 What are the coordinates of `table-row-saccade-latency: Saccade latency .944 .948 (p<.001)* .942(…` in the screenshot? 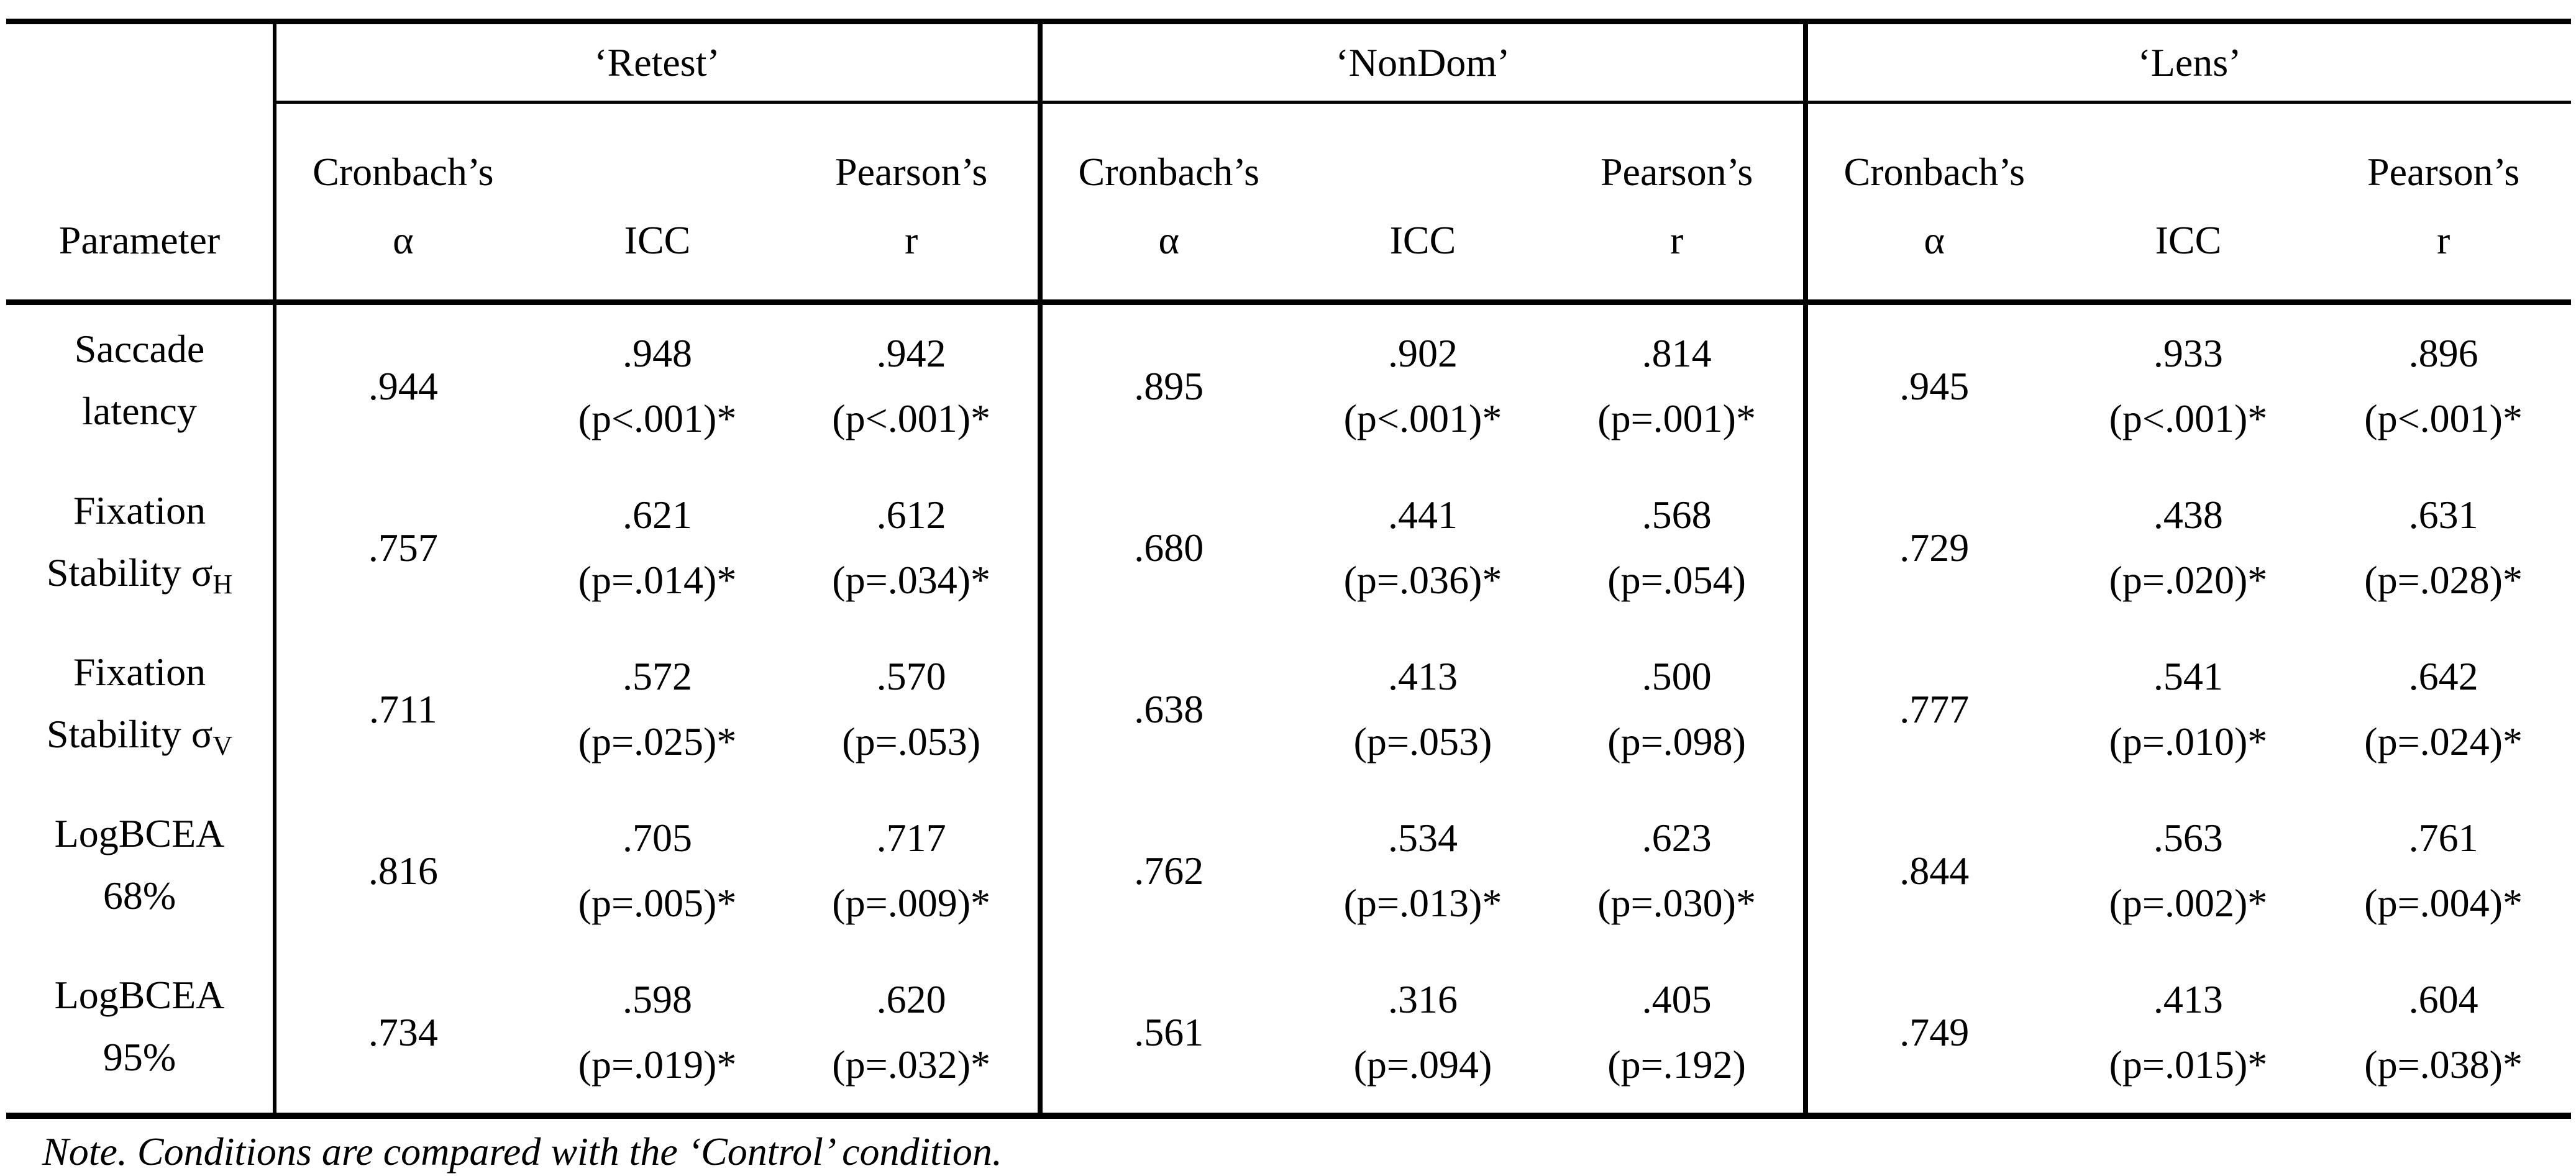 It's located at (1288, 384).